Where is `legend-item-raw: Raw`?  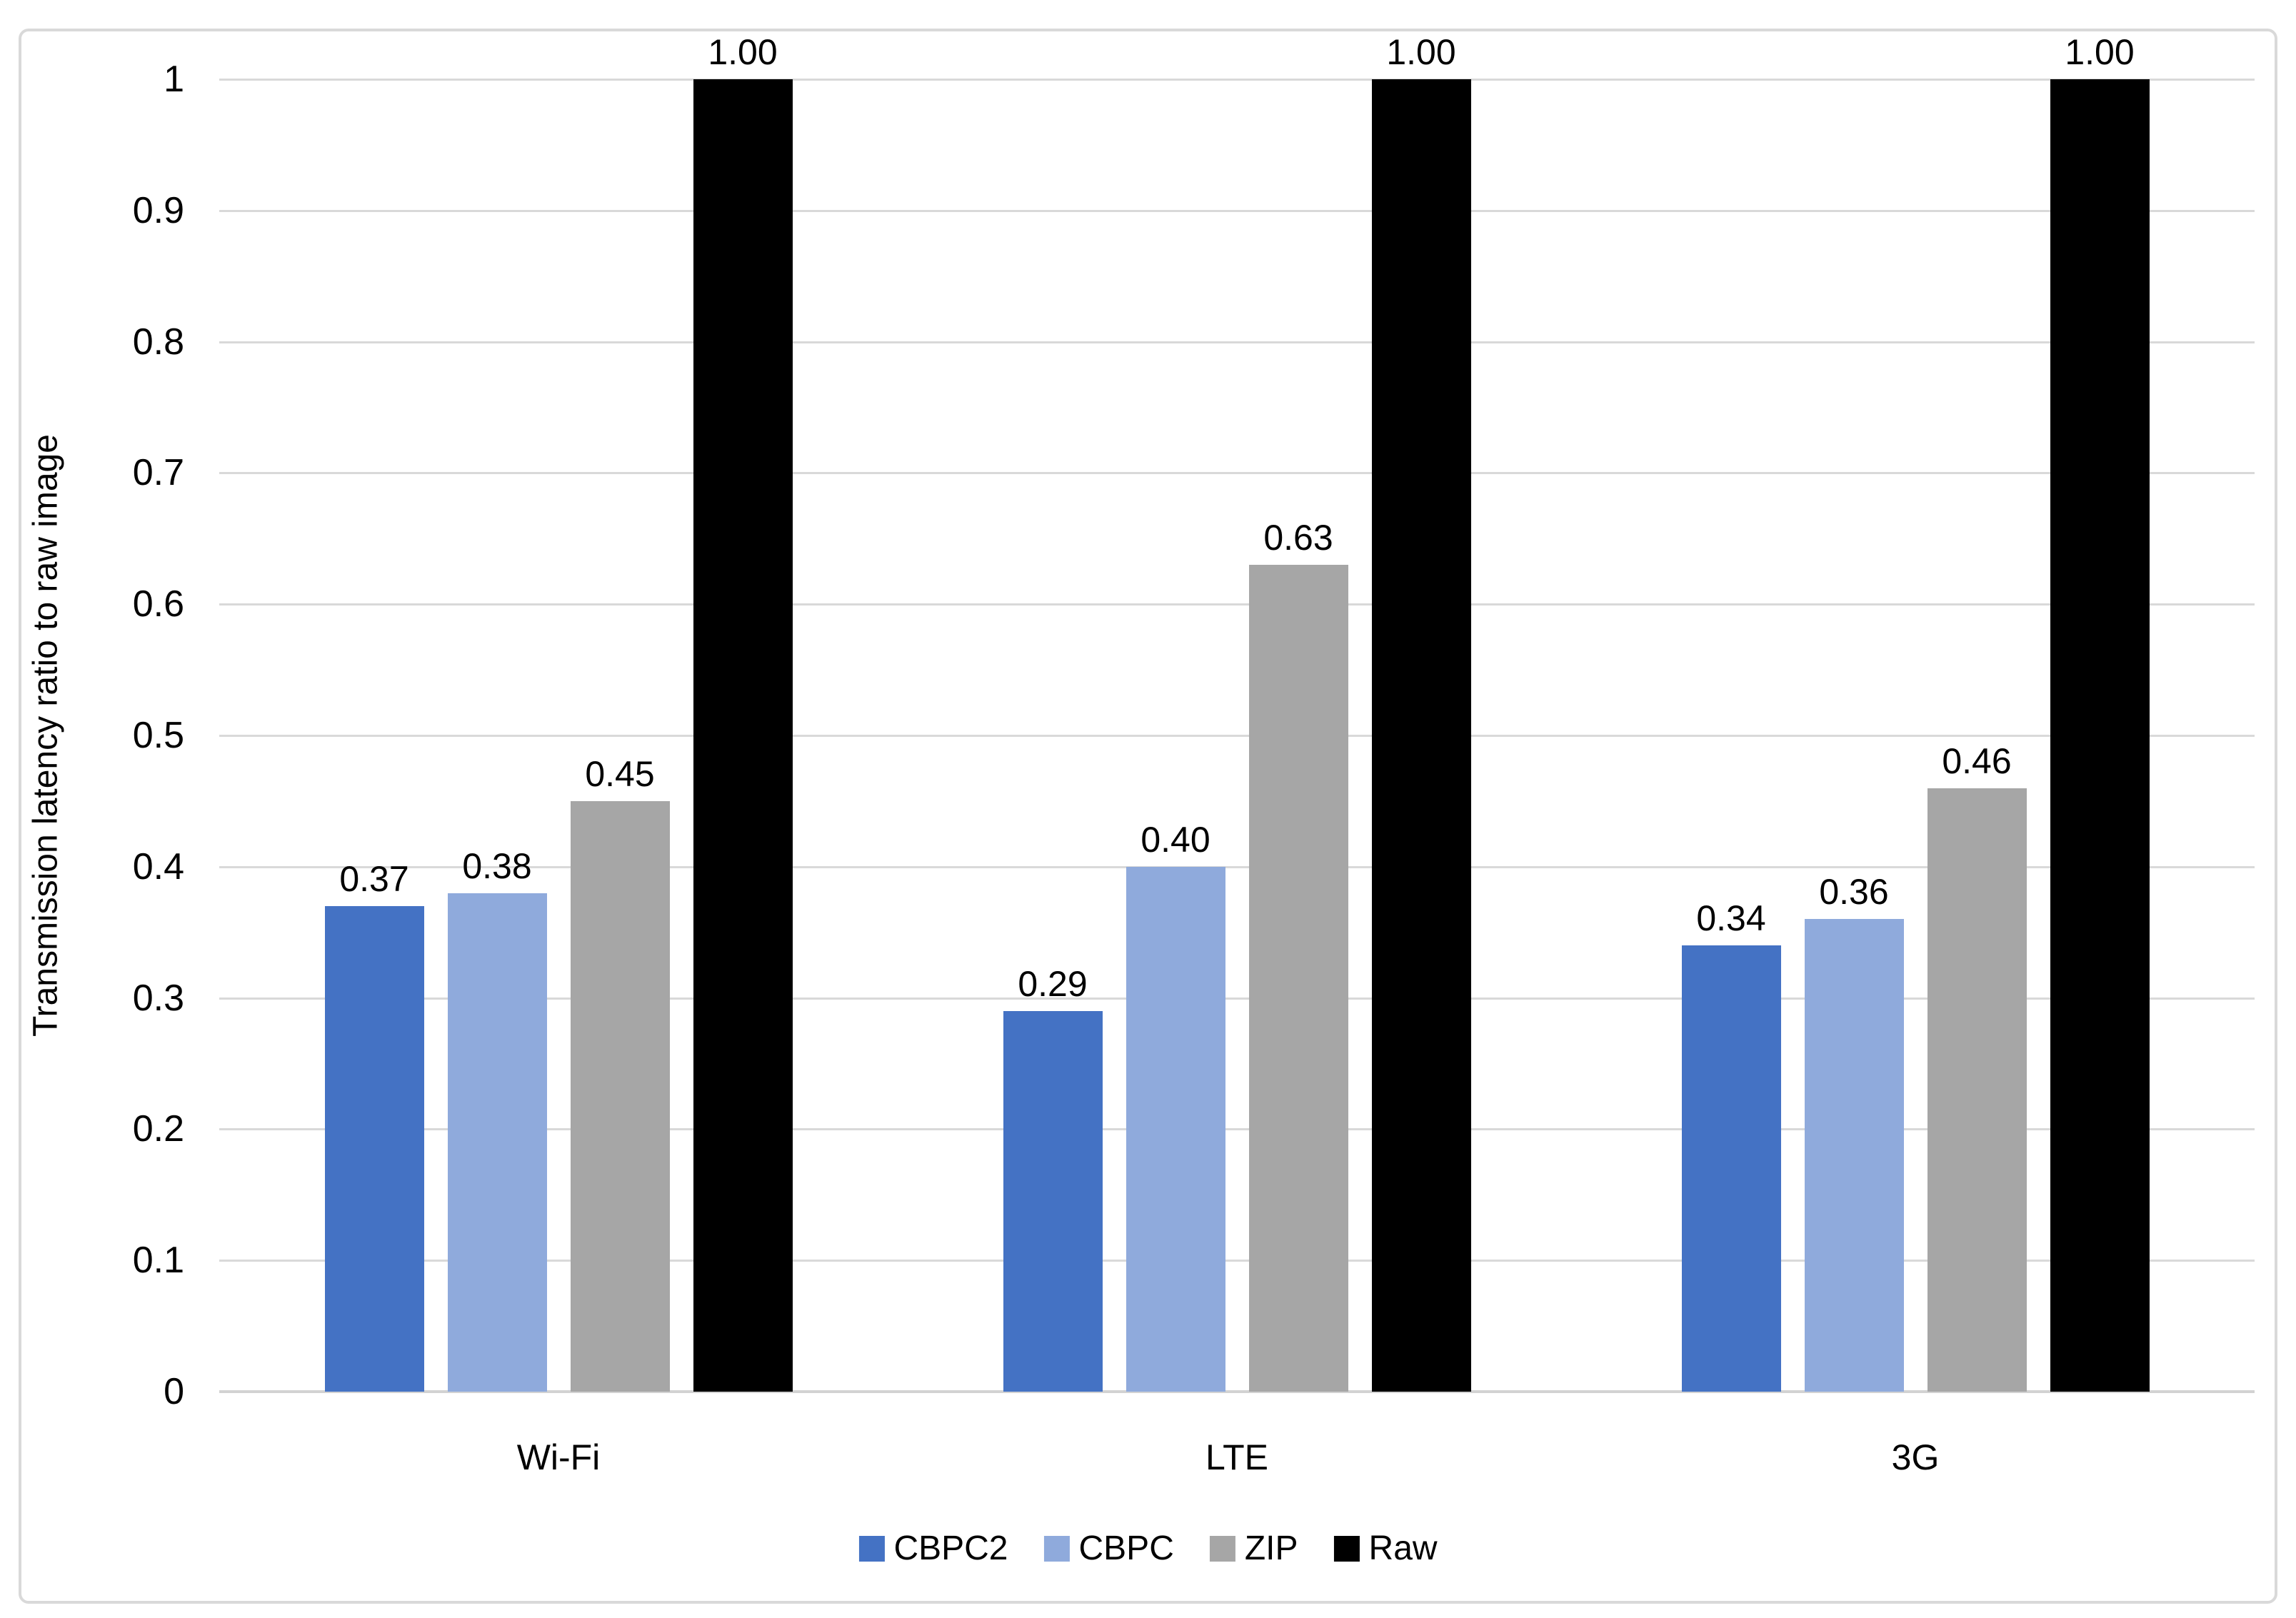 legend-item-raw: Raw is located at coordinates (1385, 1548).